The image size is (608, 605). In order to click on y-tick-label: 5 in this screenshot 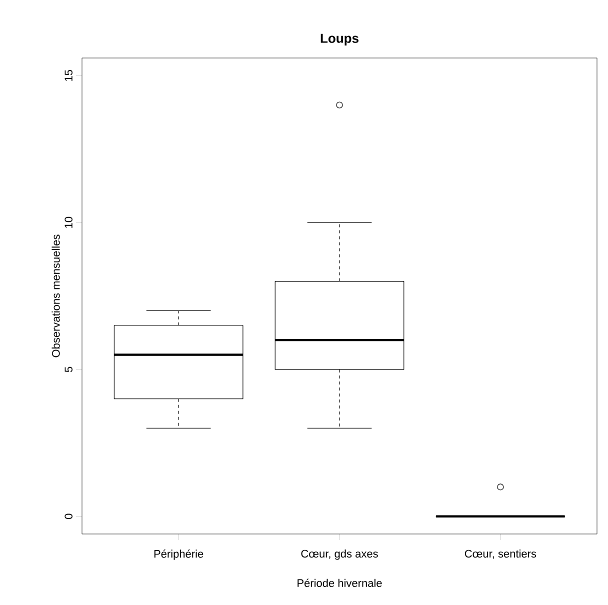, I will do `click(68, 369)`.